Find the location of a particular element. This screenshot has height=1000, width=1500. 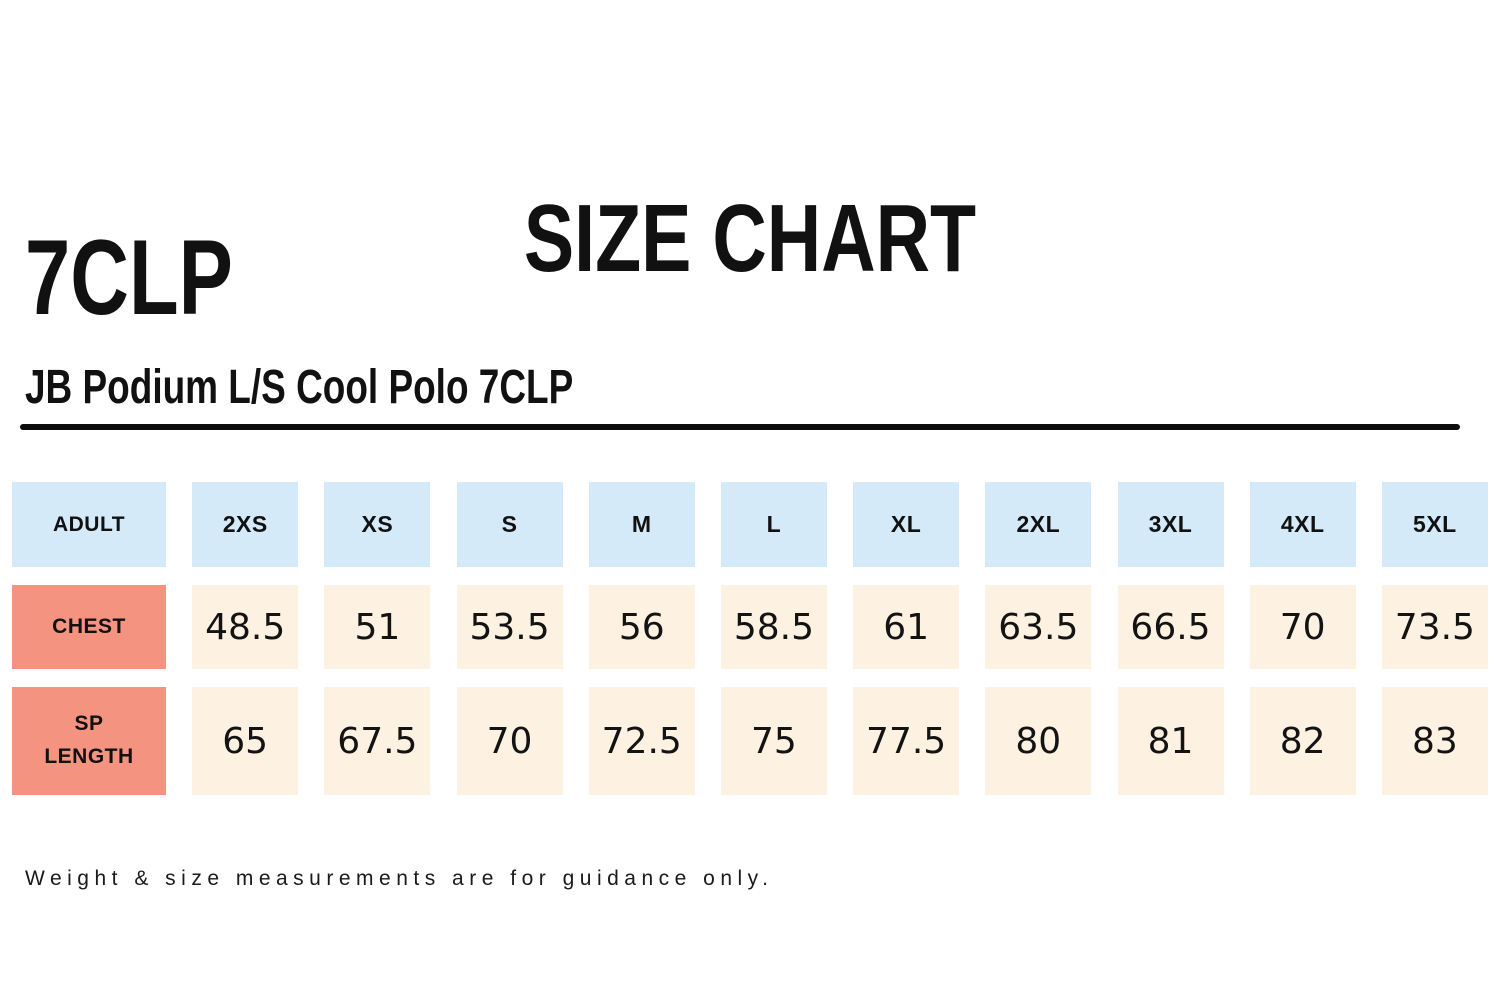

header-cell-xs: XS is located at coordinates (377, 524).